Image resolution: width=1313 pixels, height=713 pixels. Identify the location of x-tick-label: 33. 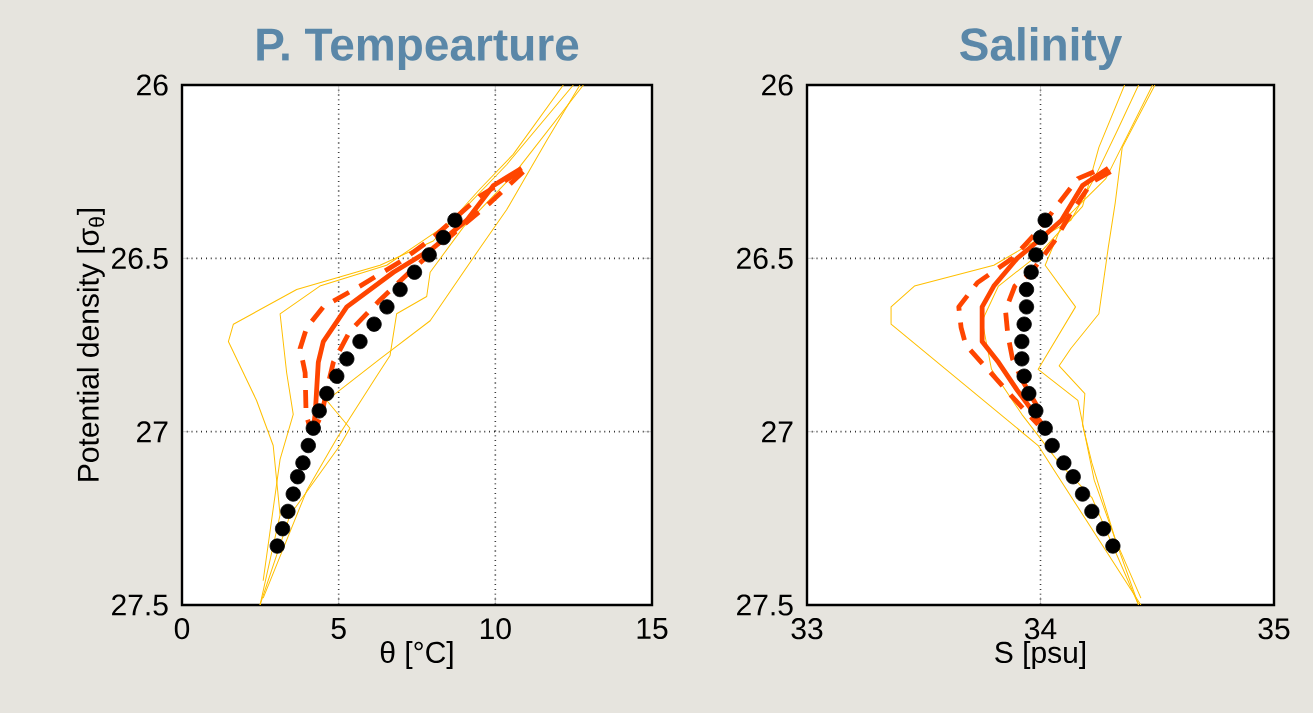
(807, 629).